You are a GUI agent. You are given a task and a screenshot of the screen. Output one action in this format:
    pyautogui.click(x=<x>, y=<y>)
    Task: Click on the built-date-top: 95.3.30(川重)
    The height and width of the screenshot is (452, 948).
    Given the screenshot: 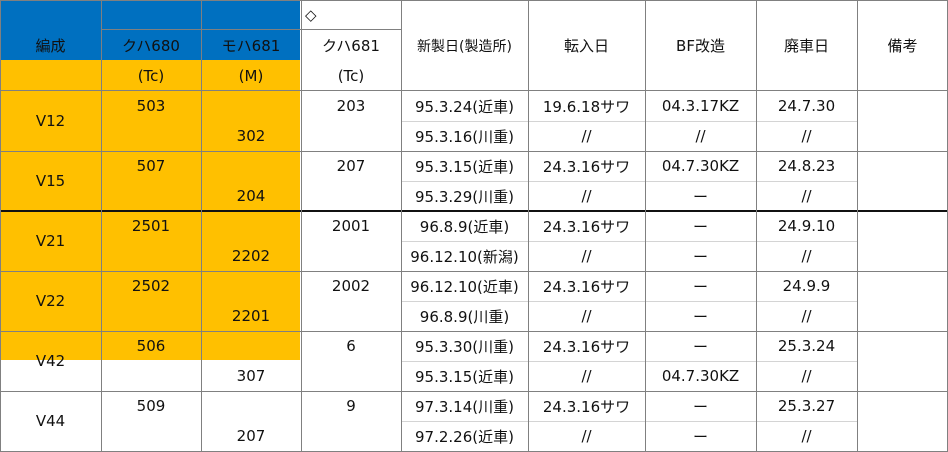 What is the action you would take?
    pyautogui.click(x=464, y=346)
    